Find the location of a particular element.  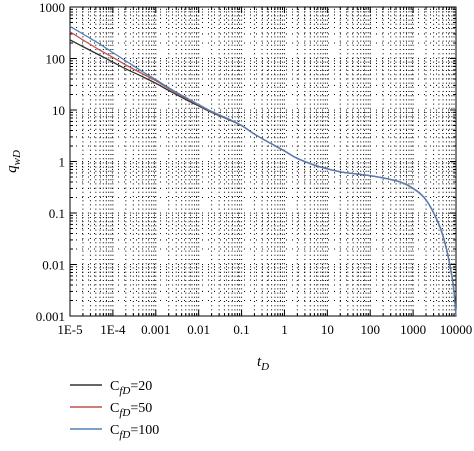

legend-label-3: CfD=100 is located at coordinates (134, 432).